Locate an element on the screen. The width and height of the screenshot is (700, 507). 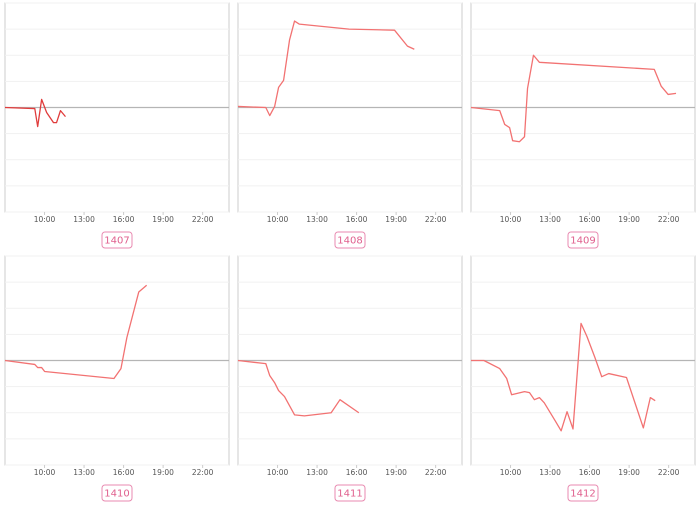
badge-label: 1407 is located at coordinates (116, 241).